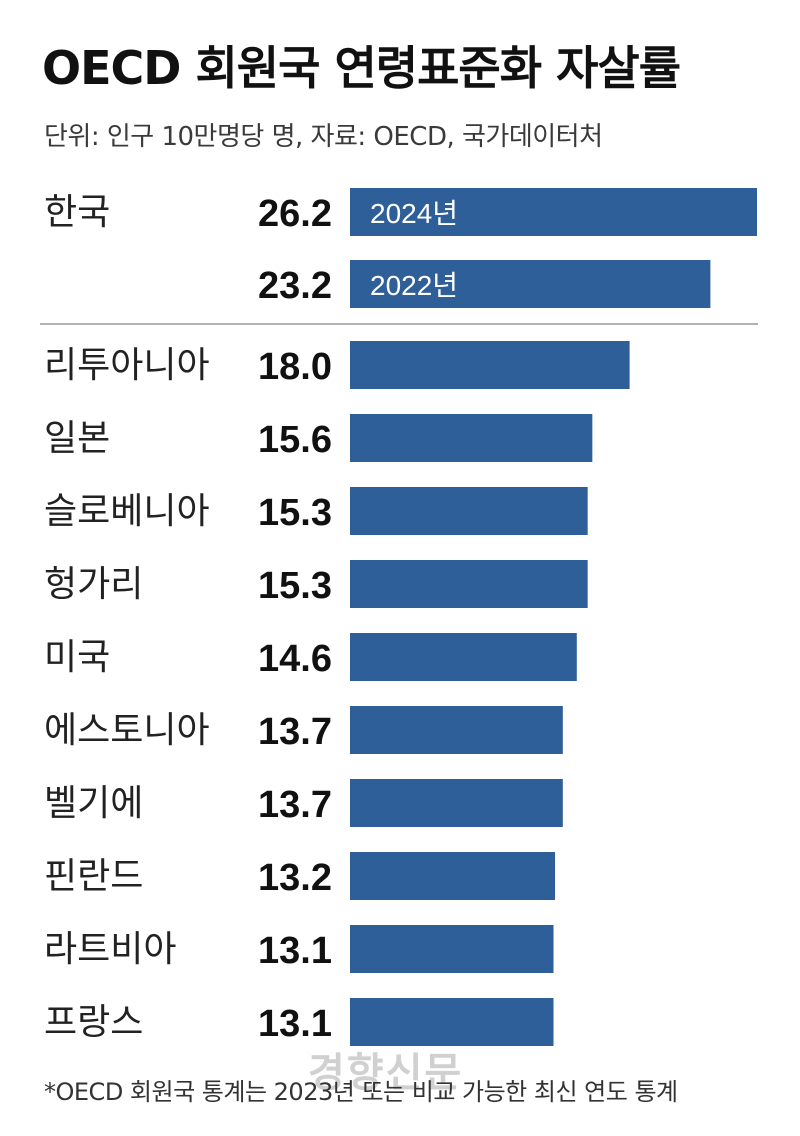 The width and height of the screenshot is (800, 1136). Describe the element at coordinates (93, 876) in the screenshot. I see `category-label: 핀란드` at that location.